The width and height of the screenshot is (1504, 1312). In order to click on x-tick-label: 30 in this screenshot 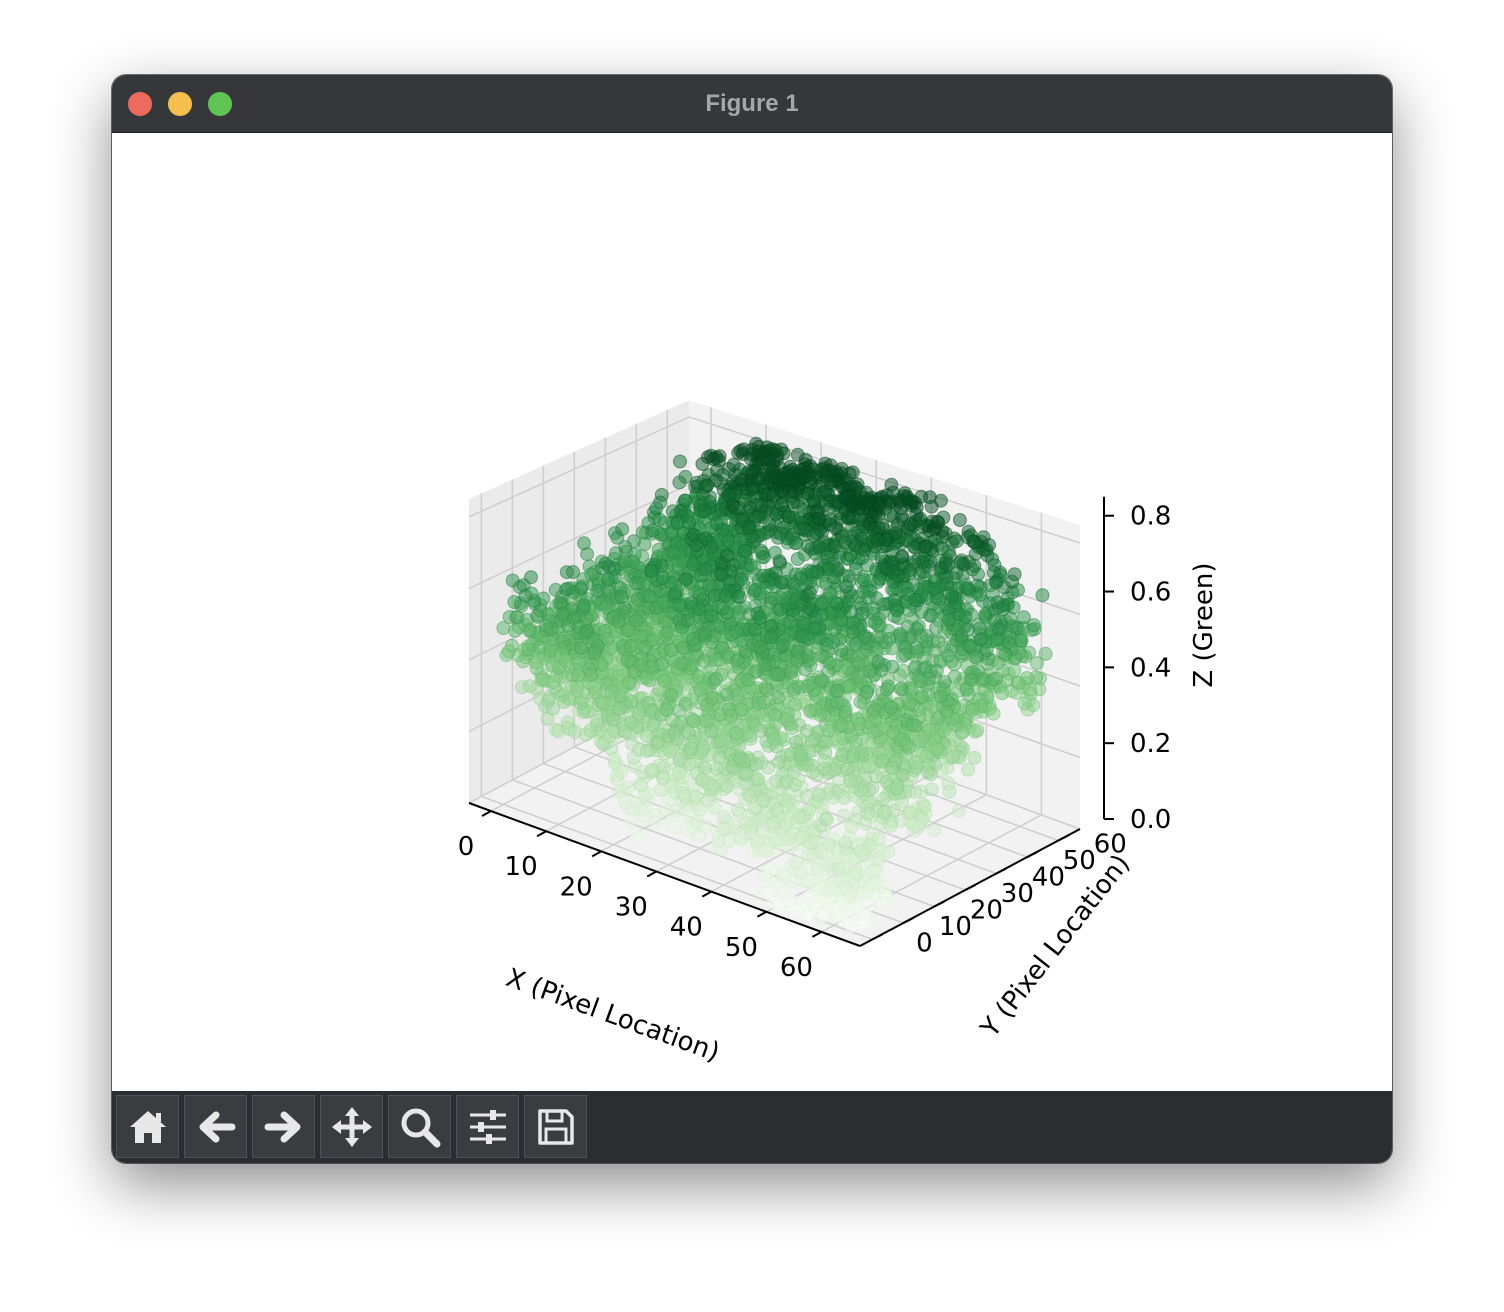, I will do `click(631, 907)`.